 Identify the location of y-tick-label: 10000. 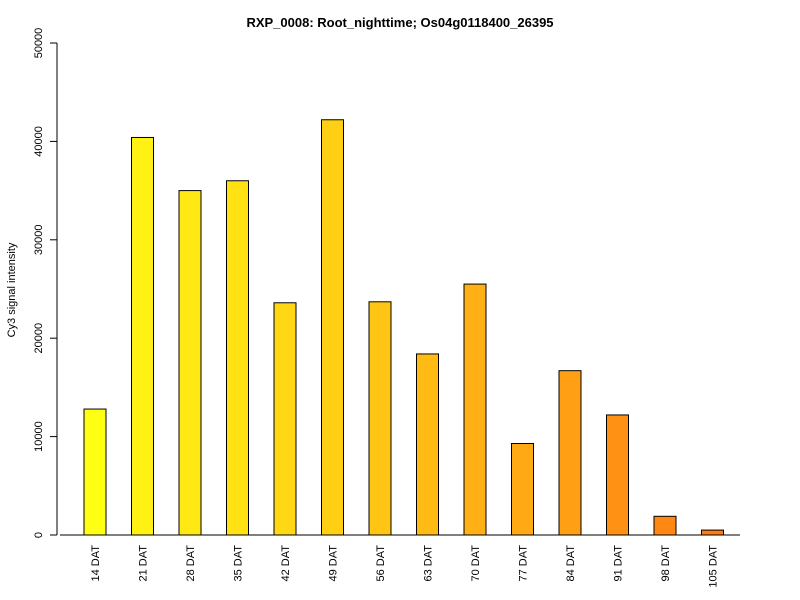
(39, 436).